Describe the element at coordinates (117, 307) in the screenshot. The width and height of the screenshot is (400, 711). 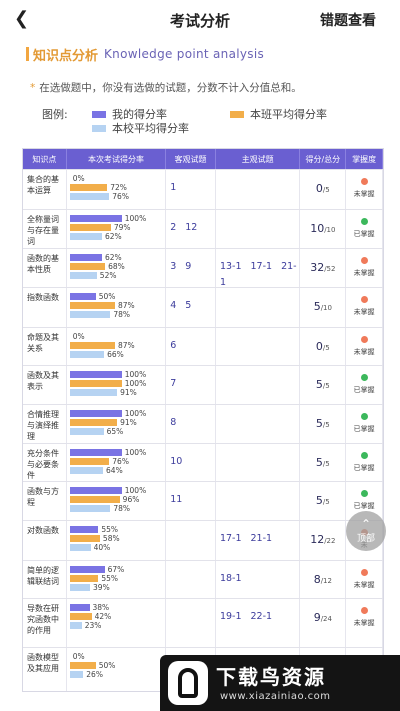
I see `score-rate-bars: 50% 87% 78%` at that location.